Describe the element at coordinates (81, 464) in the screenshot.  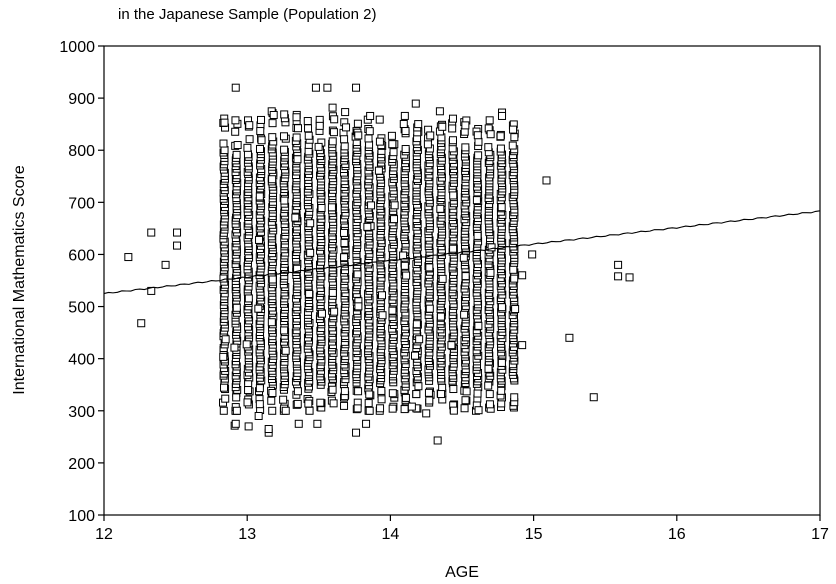
I see `y-tick-label-200: 200` at that location.